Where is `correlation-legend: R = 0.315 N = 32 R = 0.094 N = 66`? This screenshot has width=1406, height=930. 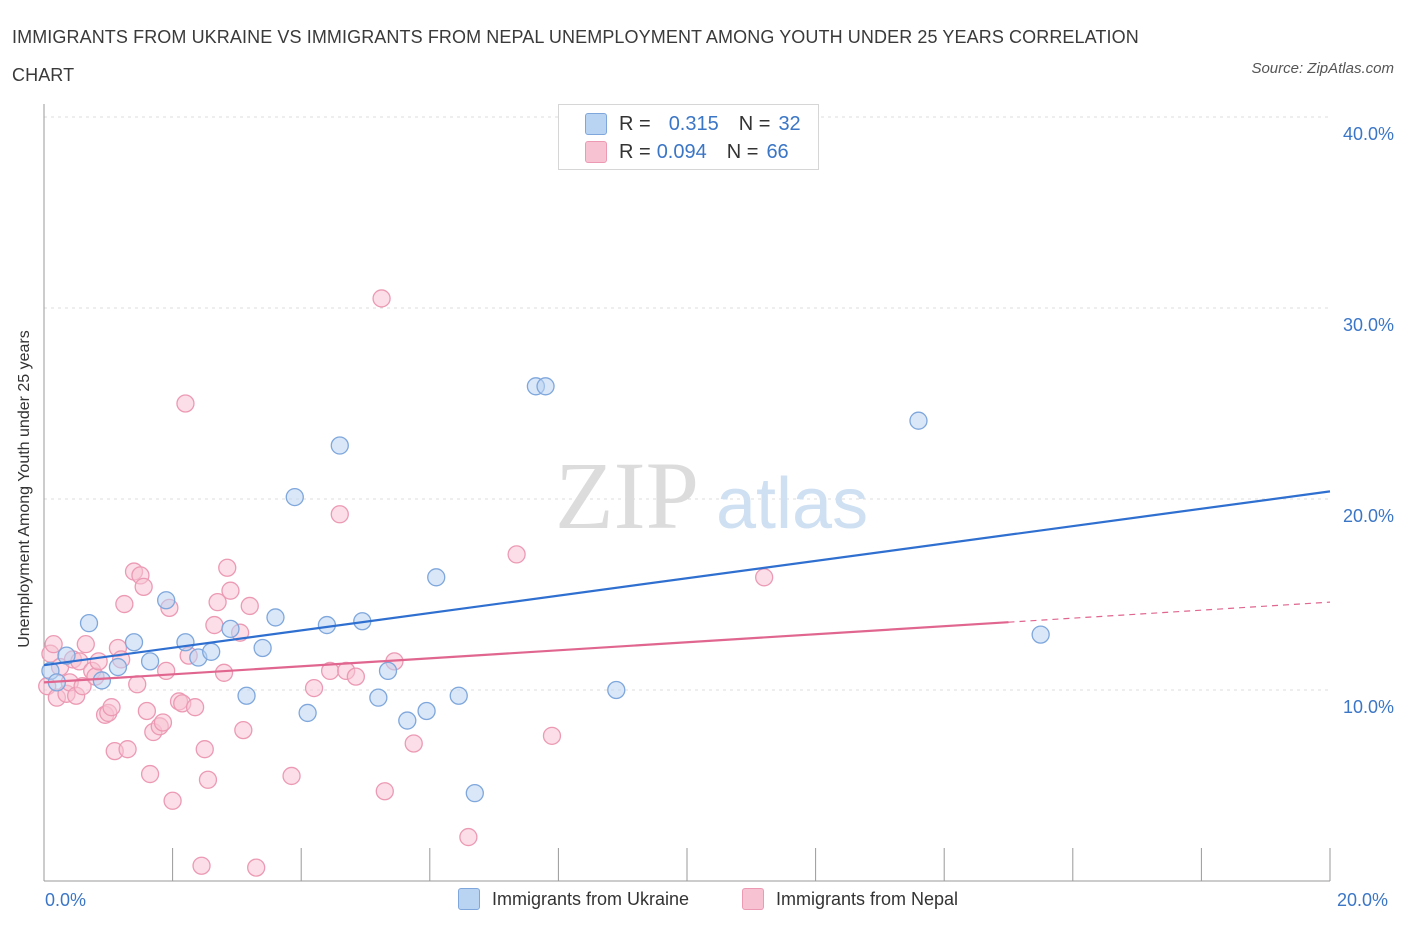 correlation-legend: R = 0.315 N = 32 R = 0.094 N = 66 is located at coordinates (688, 137).